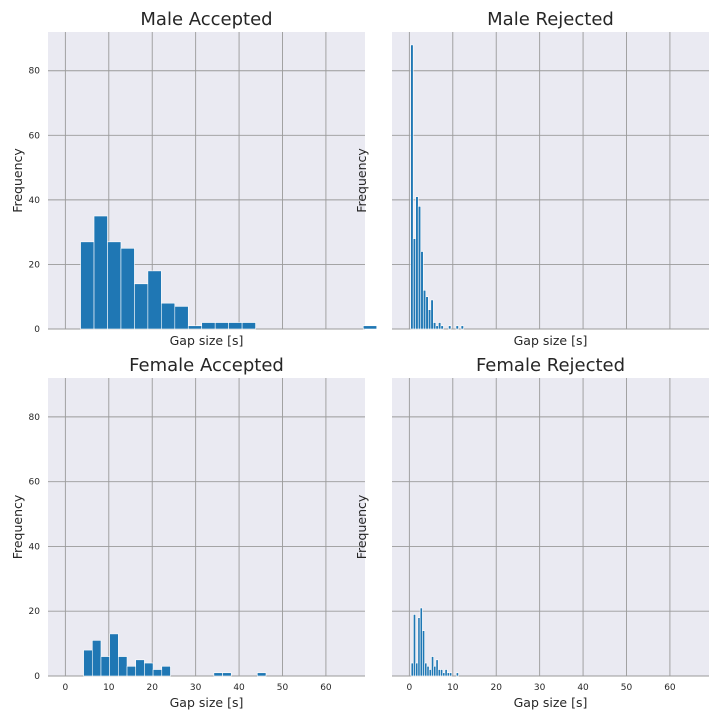  Describe the element at coordinates (550, 19) in the screenshot. I see `subplot-title: Male Rejected` at that location.